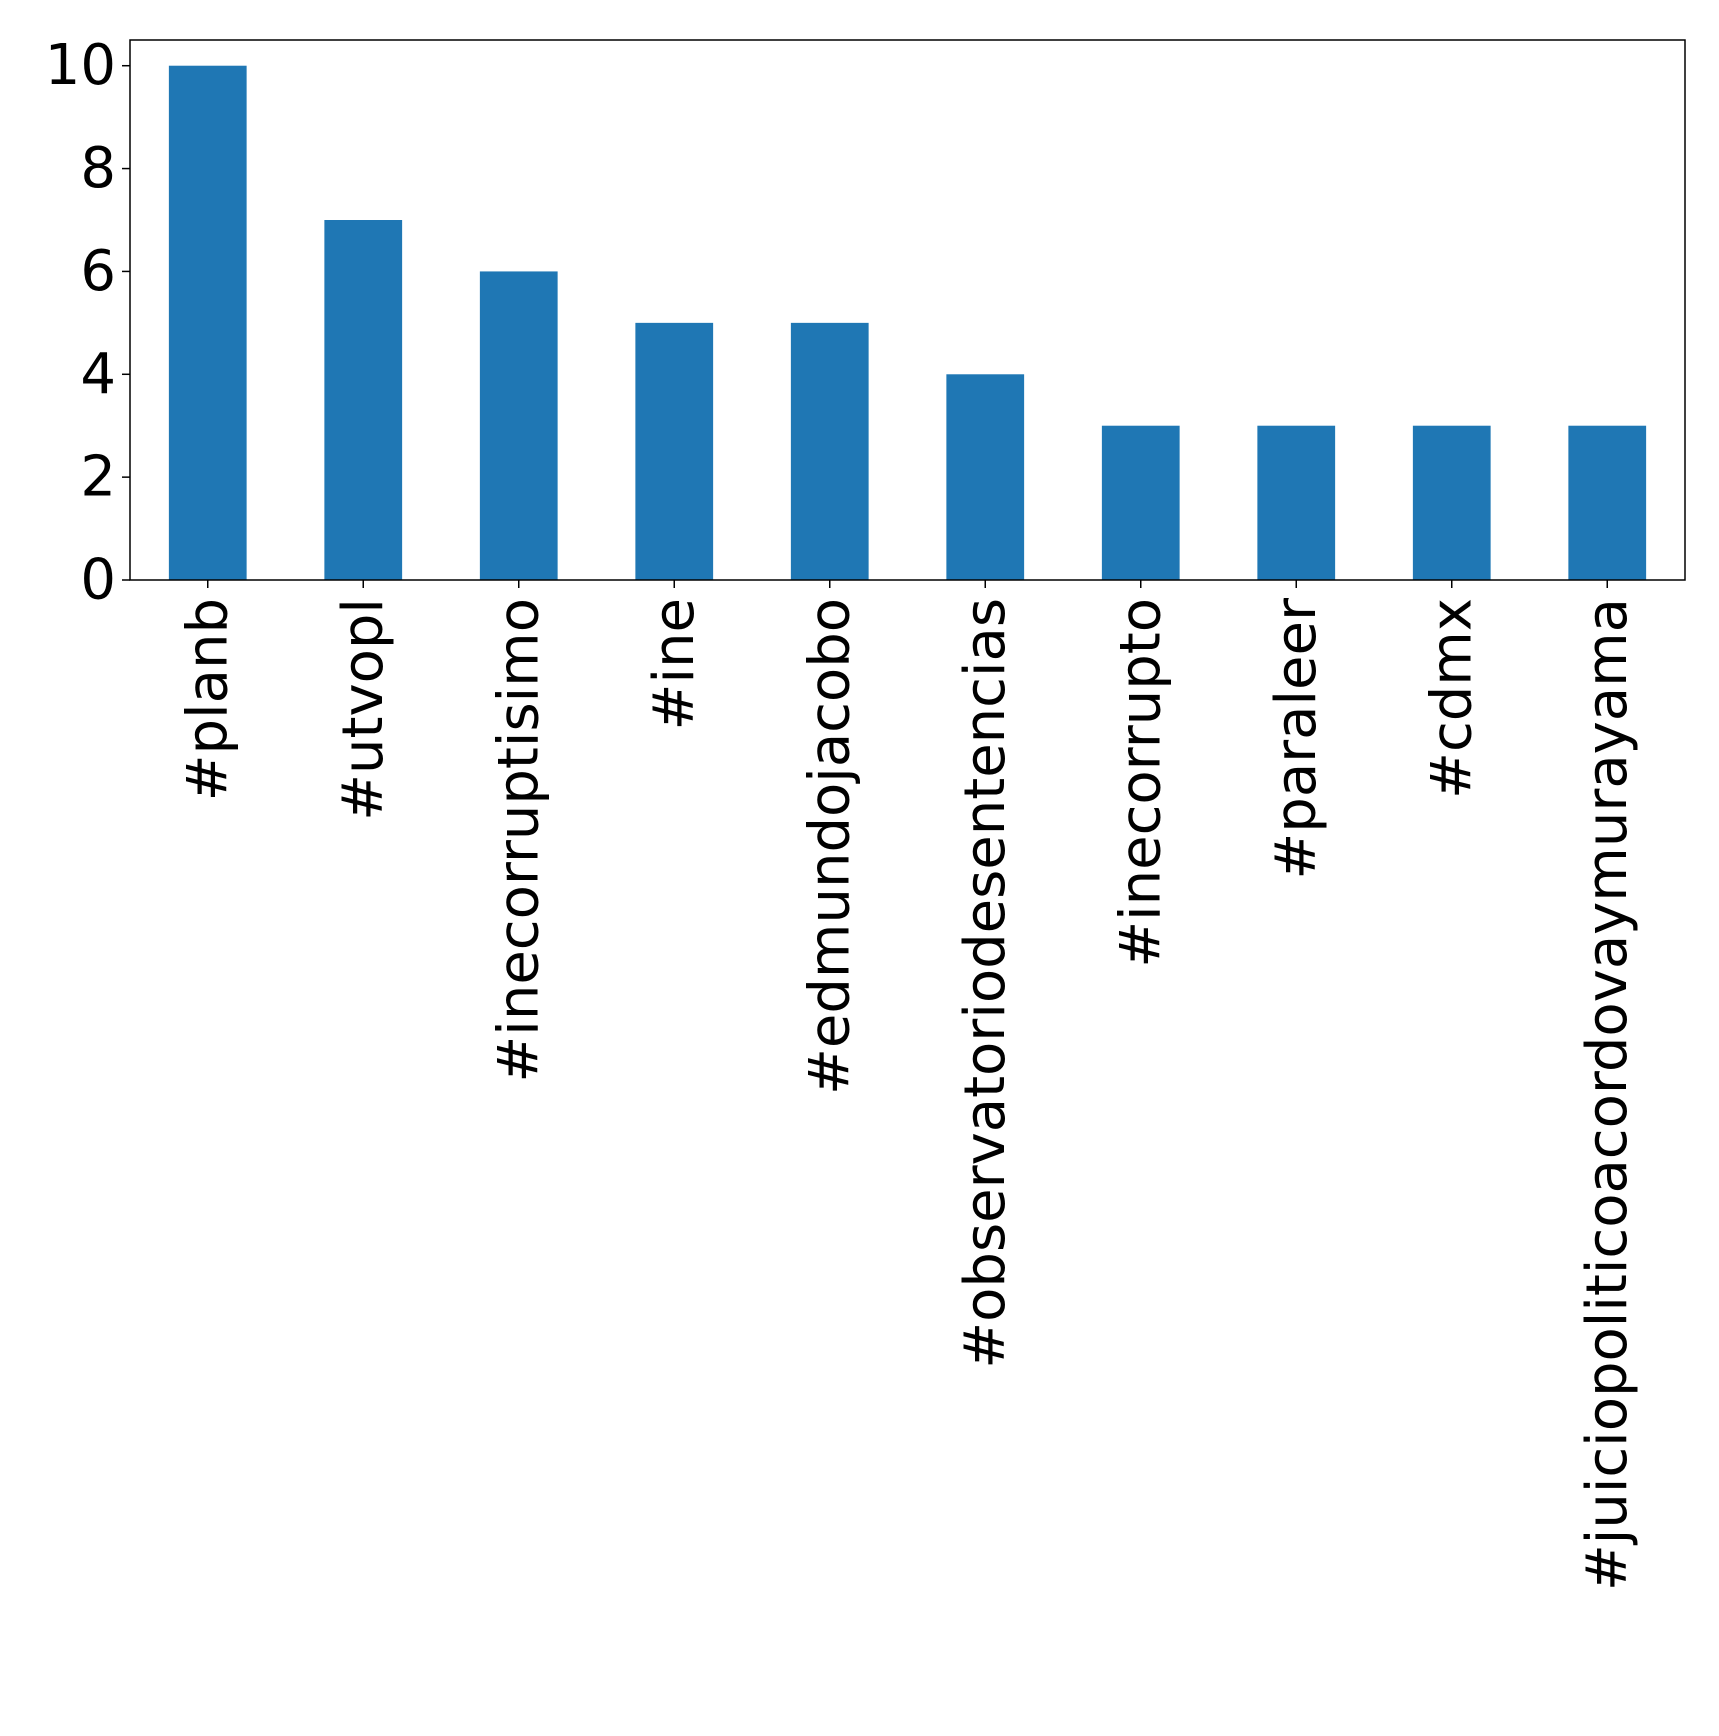 This screenshot has width=1719, height=1736. Describe the element at coordinates (207, 699) in the screenshot. I see `x-tick-label: #planb` at that location.